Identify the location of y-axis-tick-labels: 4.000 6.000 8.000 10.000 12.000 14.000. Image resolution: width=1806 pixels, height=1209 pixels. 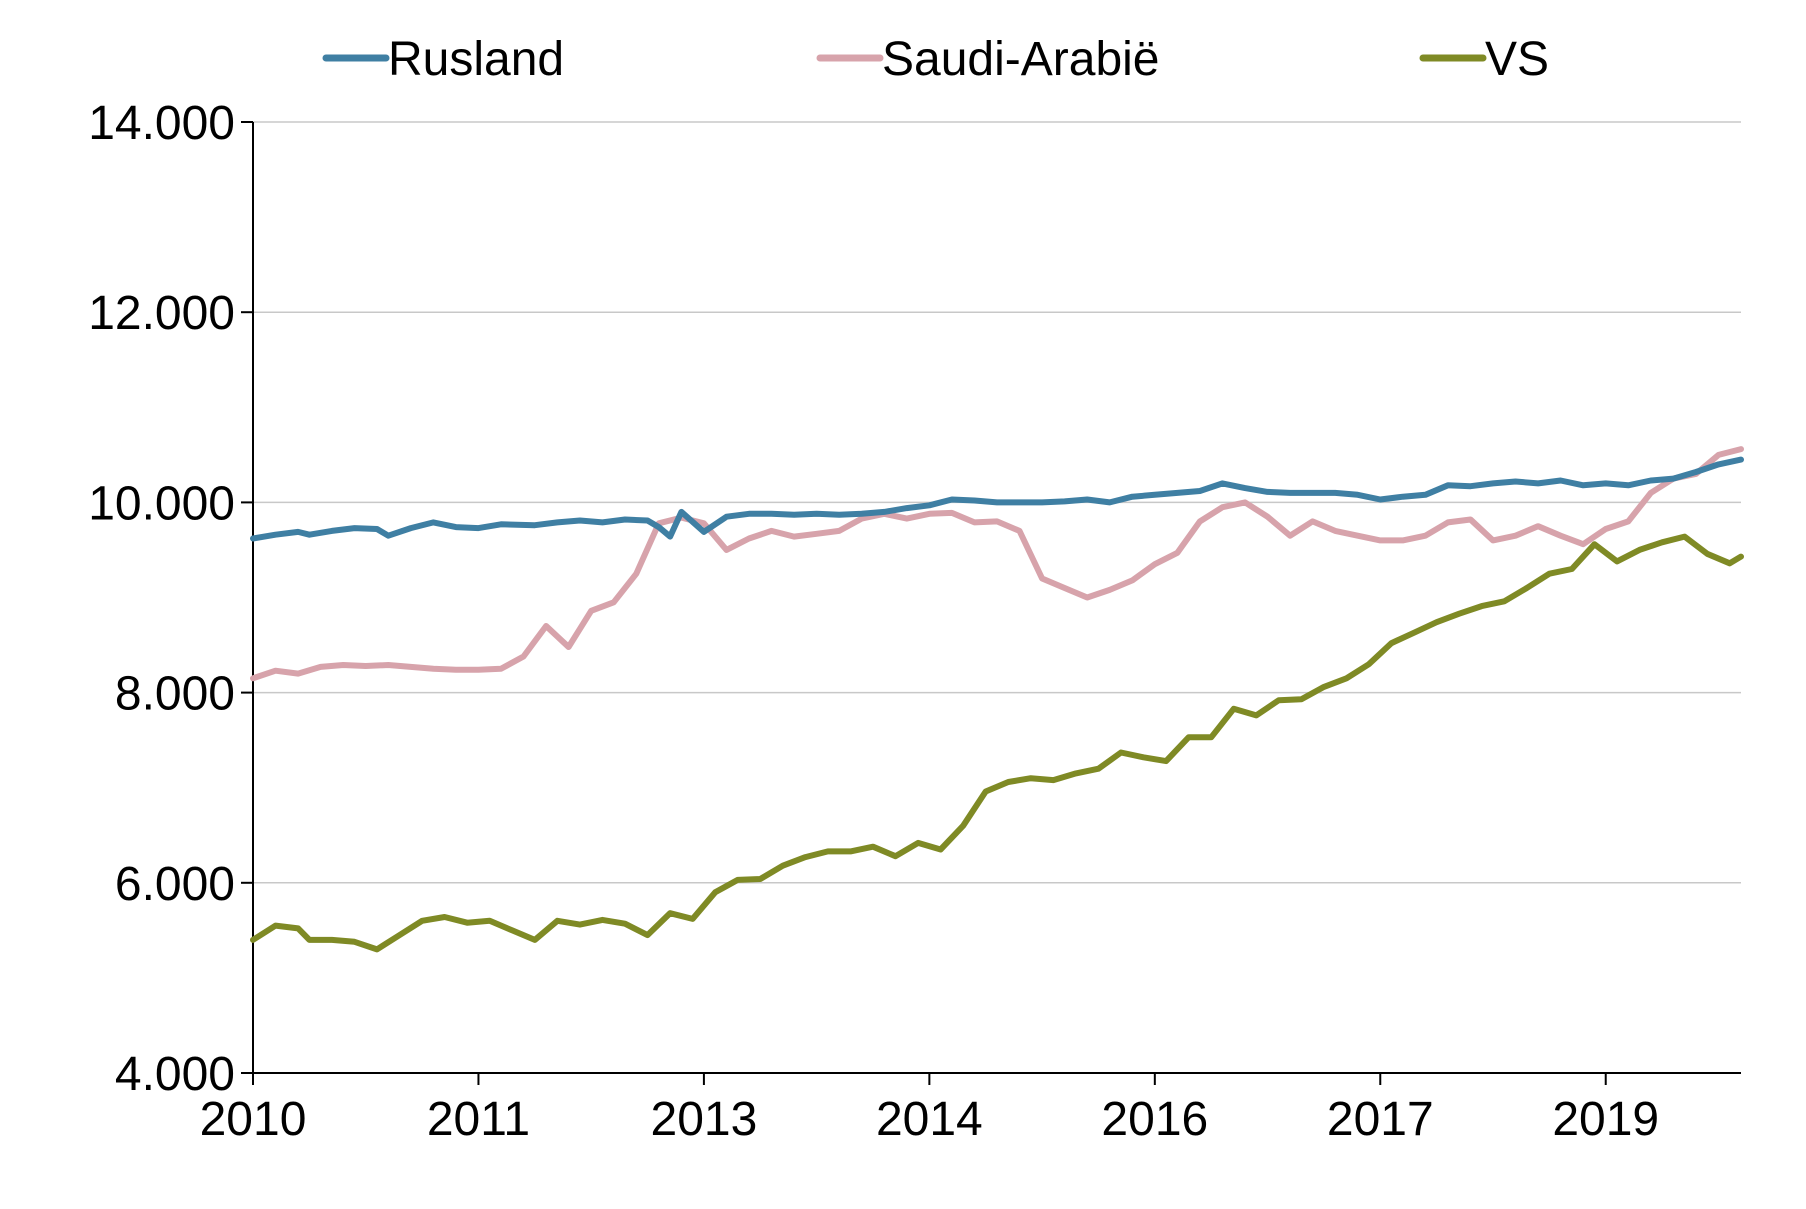
(161, 599).